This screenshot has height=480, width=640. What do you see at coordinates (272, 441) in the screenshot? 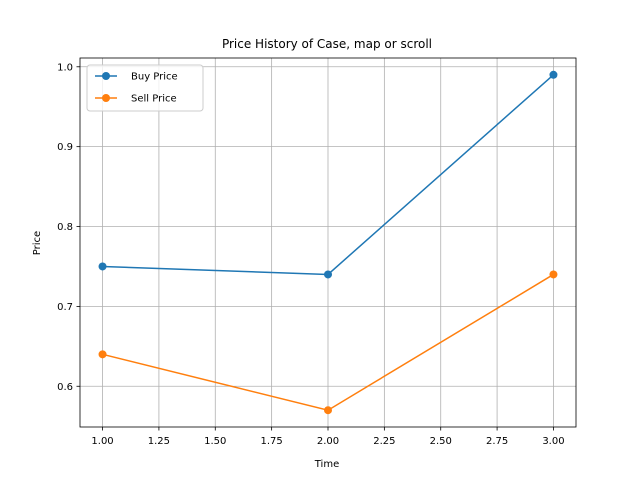
I see `x-tick-label: 1.75` at bounding box center [272, 441].